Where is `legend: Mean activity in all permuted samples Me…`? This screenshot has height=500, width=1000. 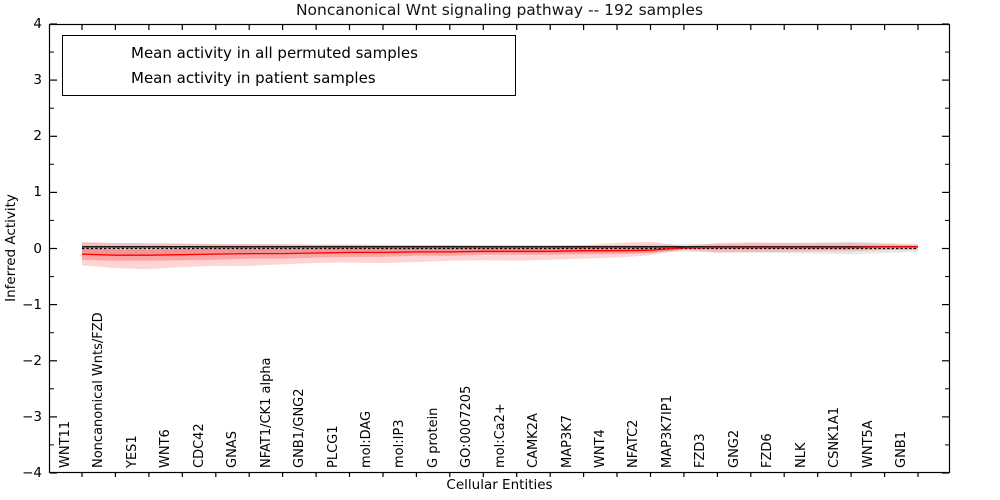 legend: Mean activity in all permuted samples Me… is located at coordinates (289, 65).